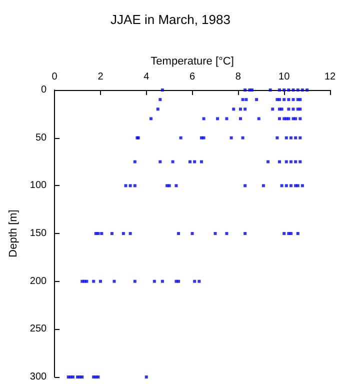  What do you see at coordinates (284, 77) in the screenshot?
I see `x-tick-label: 10` at bounding box center [284, 77].